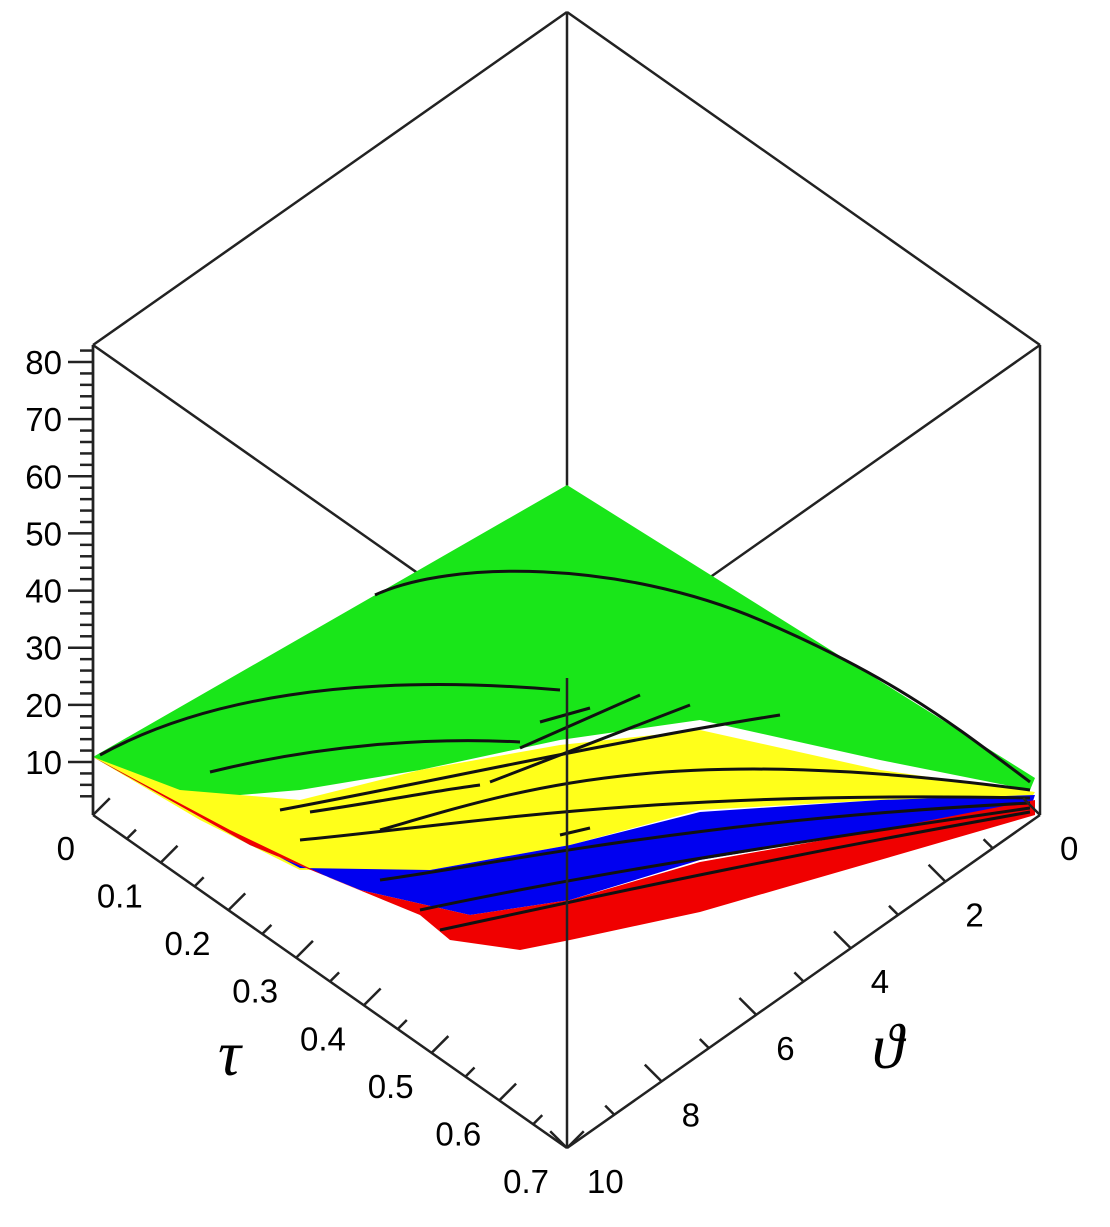  I want to click on z-tick-label: 20, so click(43, 705).